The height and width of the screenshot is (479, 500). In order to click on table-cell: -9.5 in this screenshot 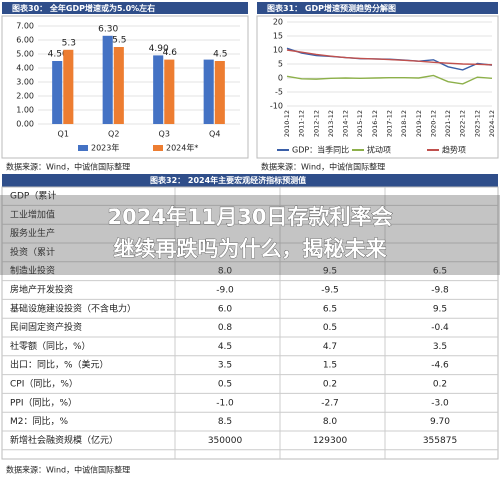, I will do `click(330, 291)`.